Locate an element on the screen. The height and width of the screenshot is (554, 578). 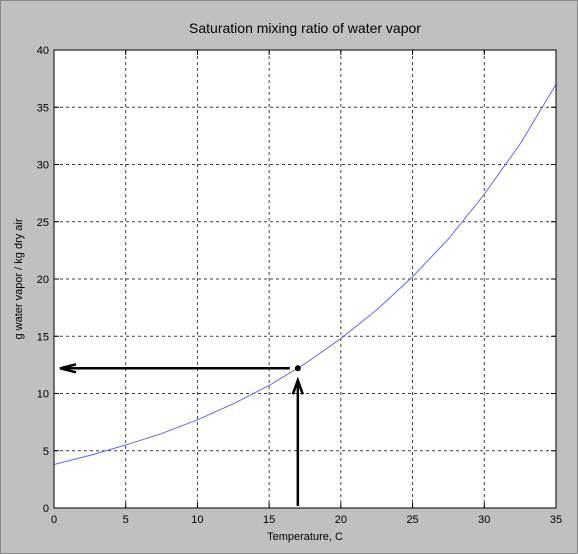
y-tick-label: 15 is located at coordinates (43, 337).